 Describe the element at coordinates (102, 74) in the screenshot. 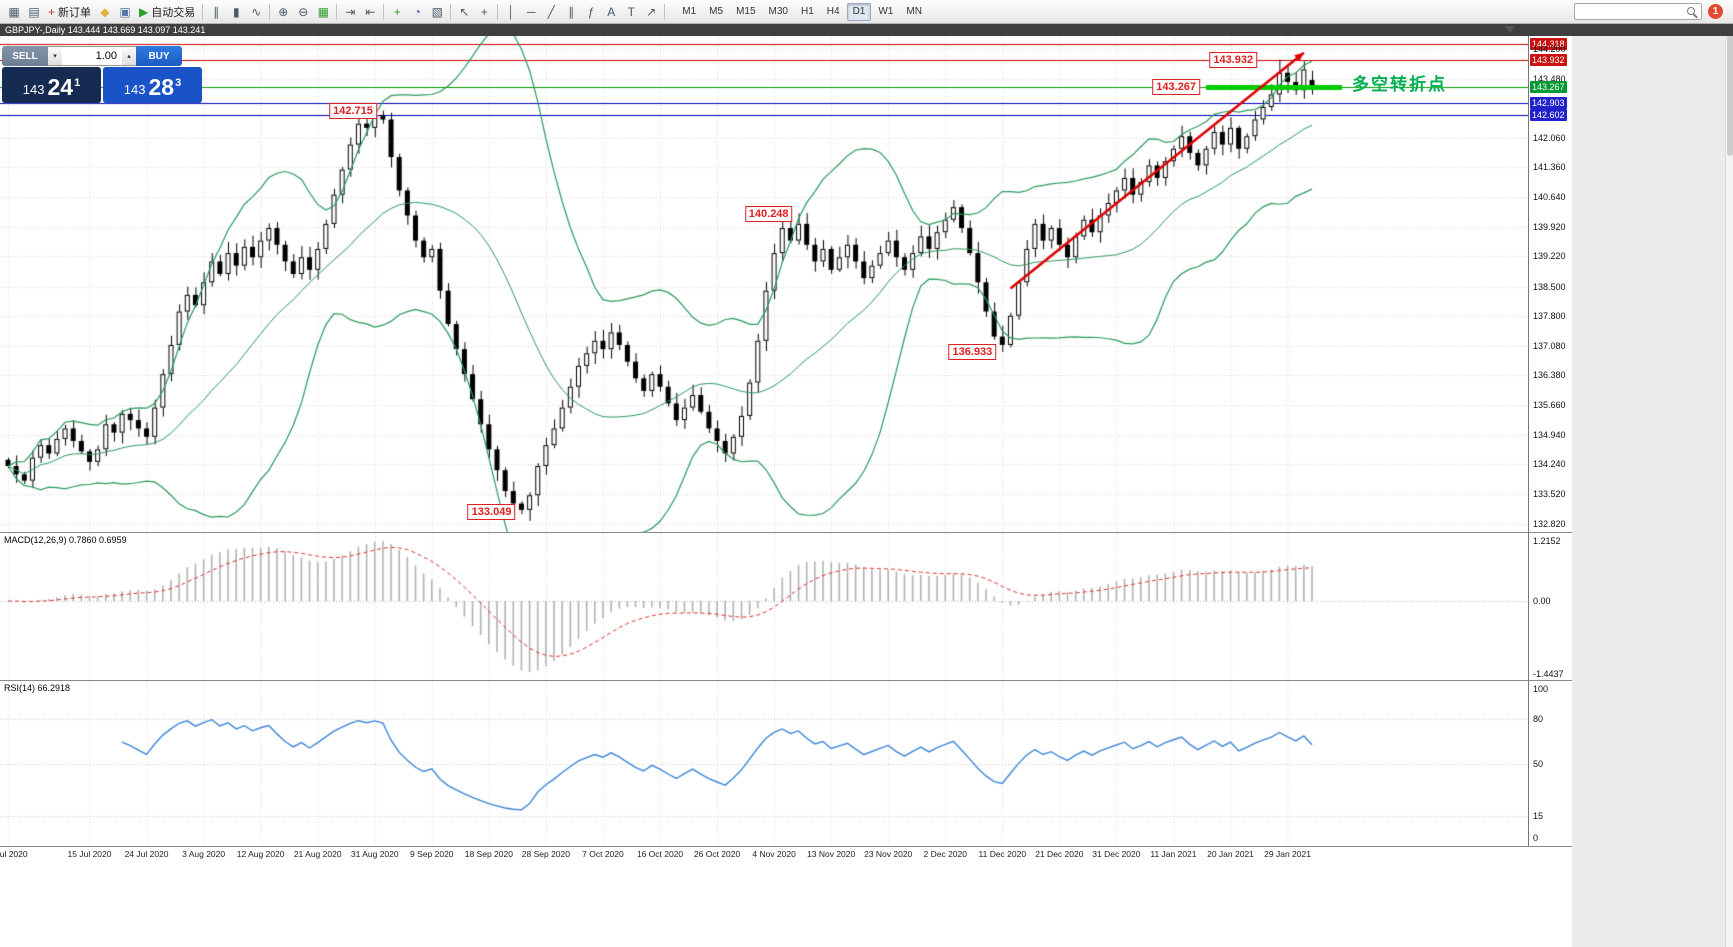

I see `one-click-trading-widget: SELL ▾ 1.00 ▴ BUY 143 24 1 143 28 3` at that location.